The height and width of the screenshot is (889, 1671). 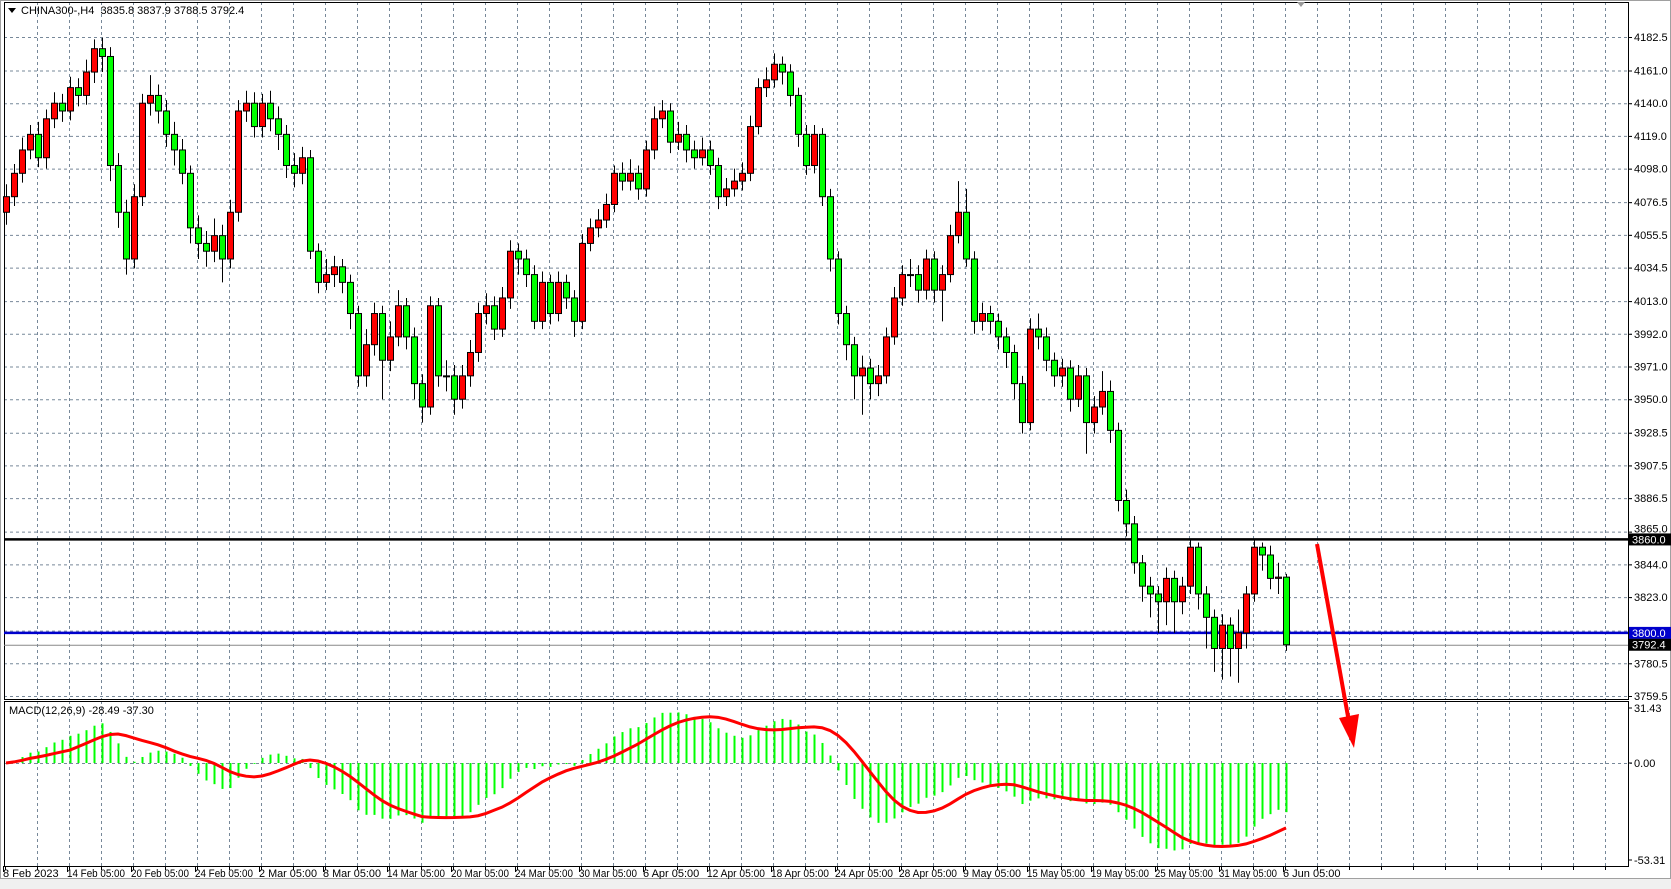 What do you see at coordinates (1056, 874) in the screenshot?
I see `time-label: 15 May 05:00` at bounding box center [1056, 874].